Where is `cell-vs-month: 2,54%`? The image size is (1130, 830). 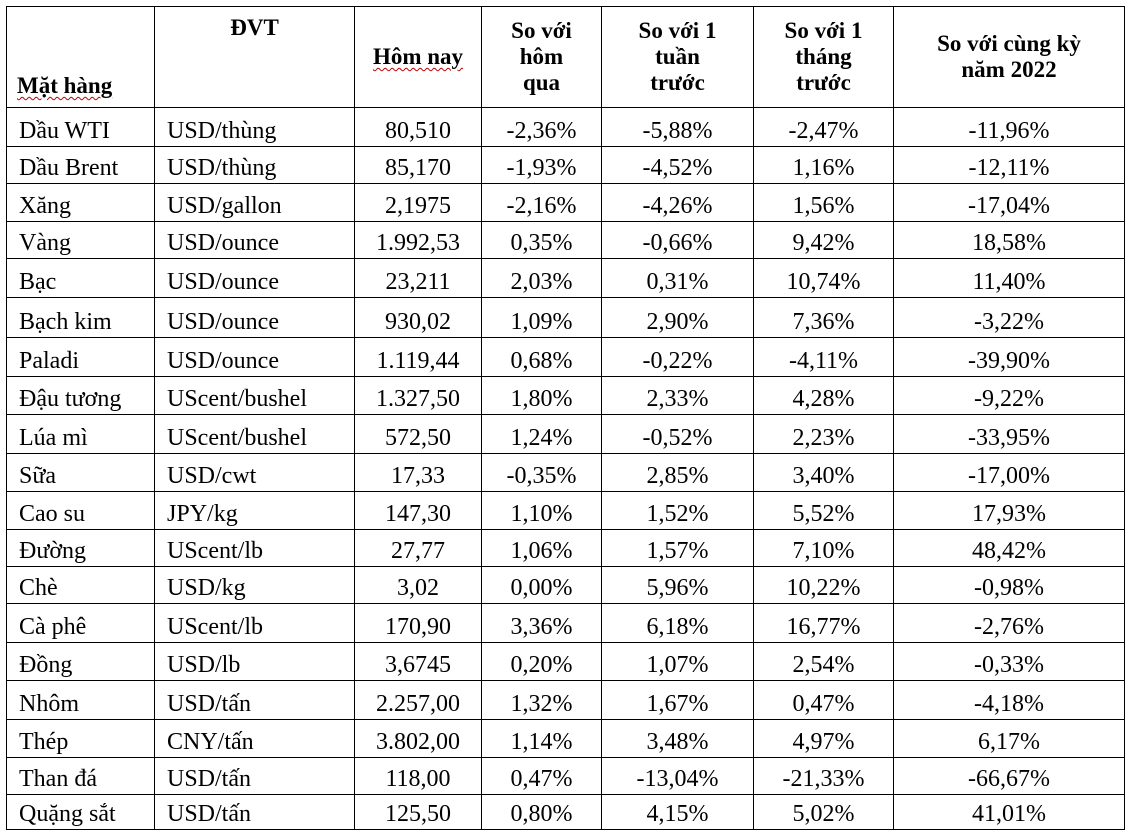 cell-vs-month: 2,54% is located at coordinates (823, 661).